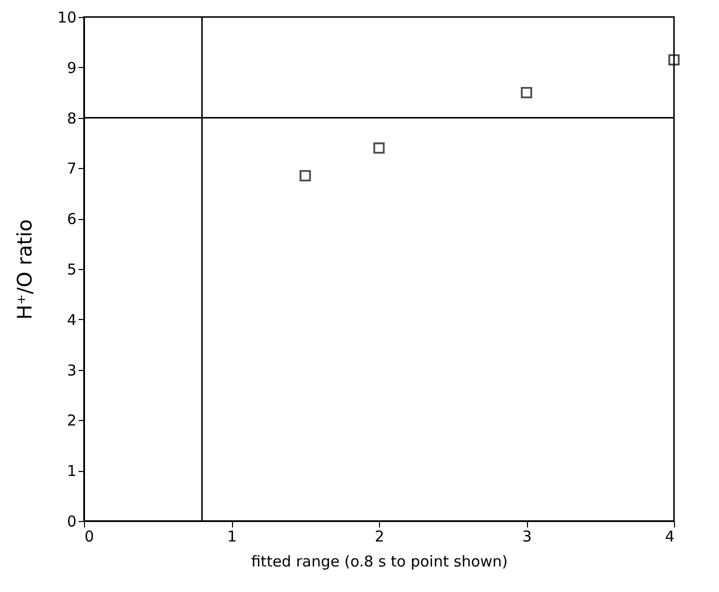 This screenshot has width=719, height=592. I want to click on y-tick-label: 2, so click(71, 421).